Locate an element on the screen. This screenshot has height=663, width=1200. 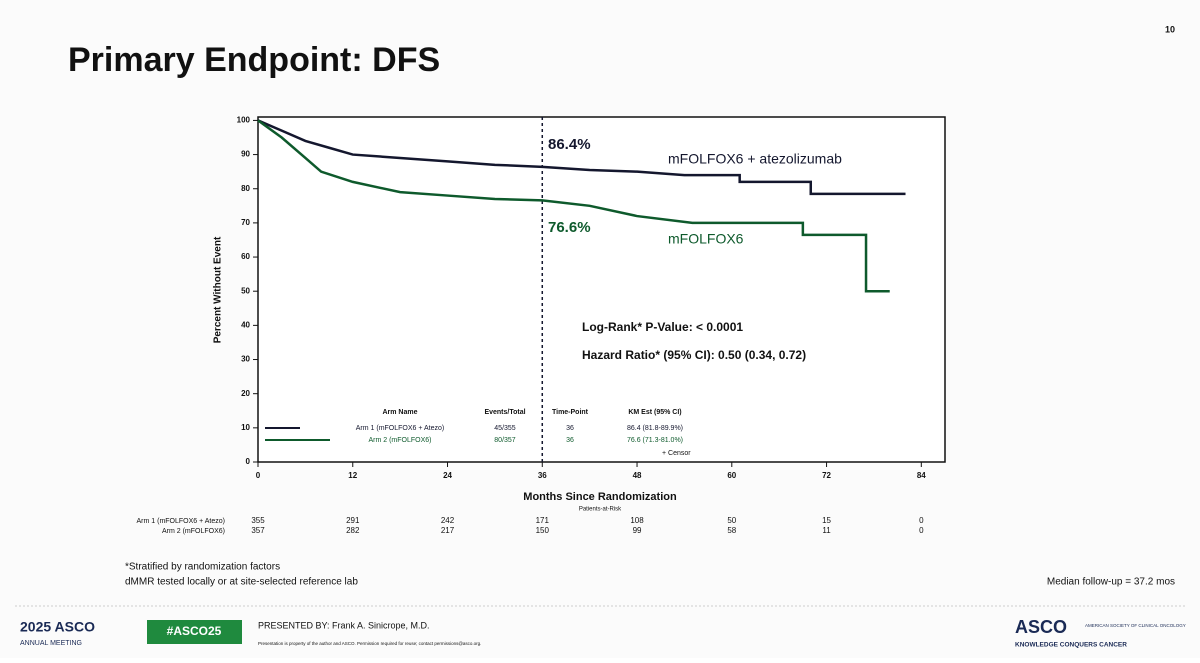
legend-cell: 80/357 is located at coordinates (505, 440).